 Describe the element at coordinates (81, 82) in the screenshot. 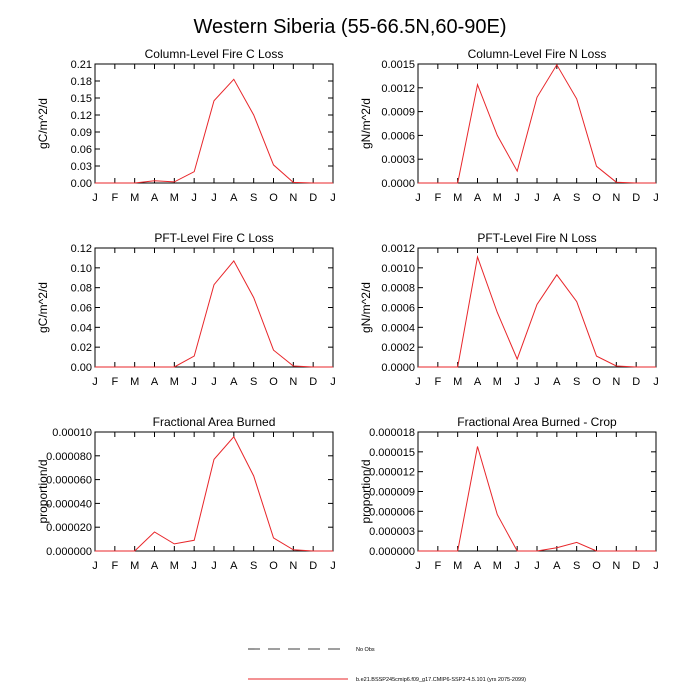

I see `y-tick-label: 0.18` at that location.